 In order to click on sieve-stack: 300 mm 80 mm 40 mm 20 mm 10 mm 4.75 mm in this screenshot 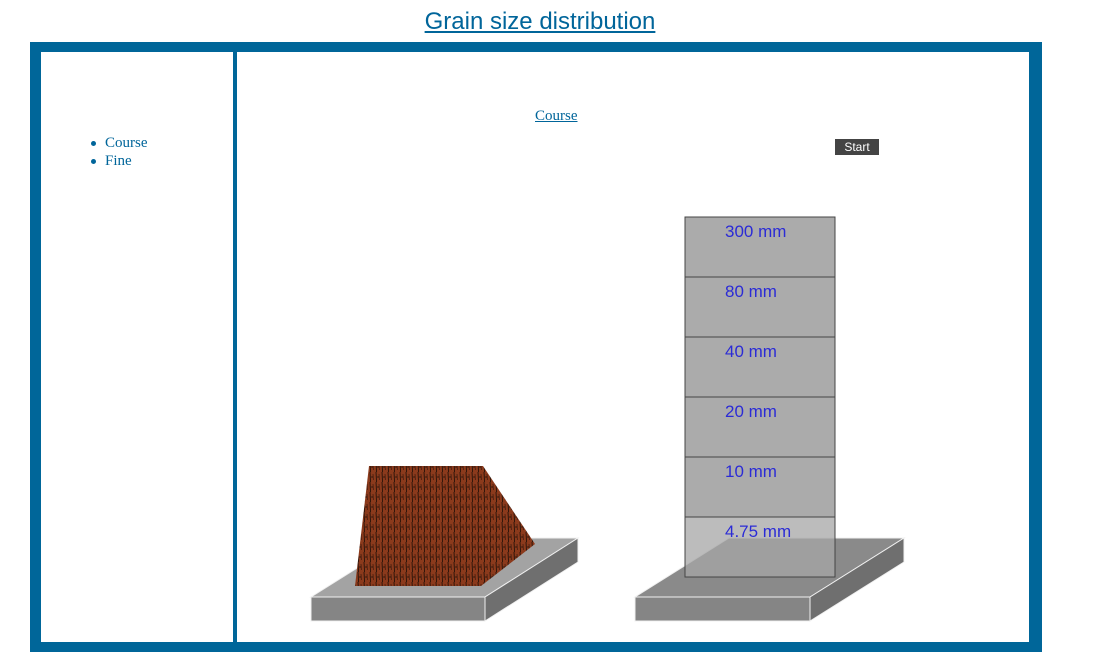, I will do `click(760, 397)`.